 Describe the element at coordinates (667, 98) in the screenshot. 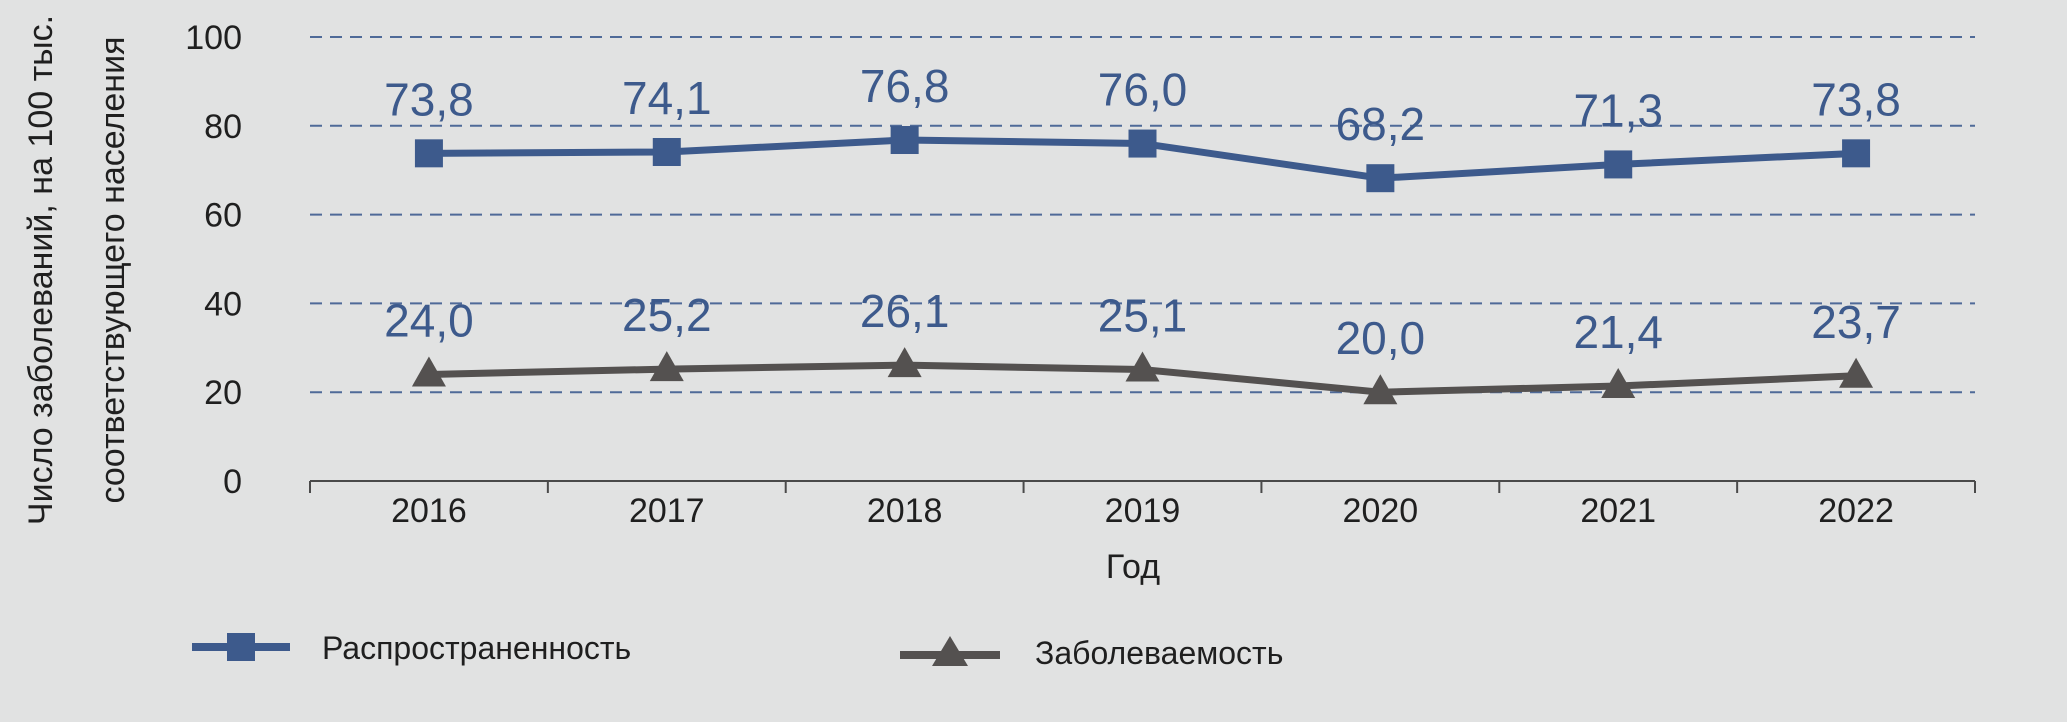

I see `data-label: 74,1` at that location.